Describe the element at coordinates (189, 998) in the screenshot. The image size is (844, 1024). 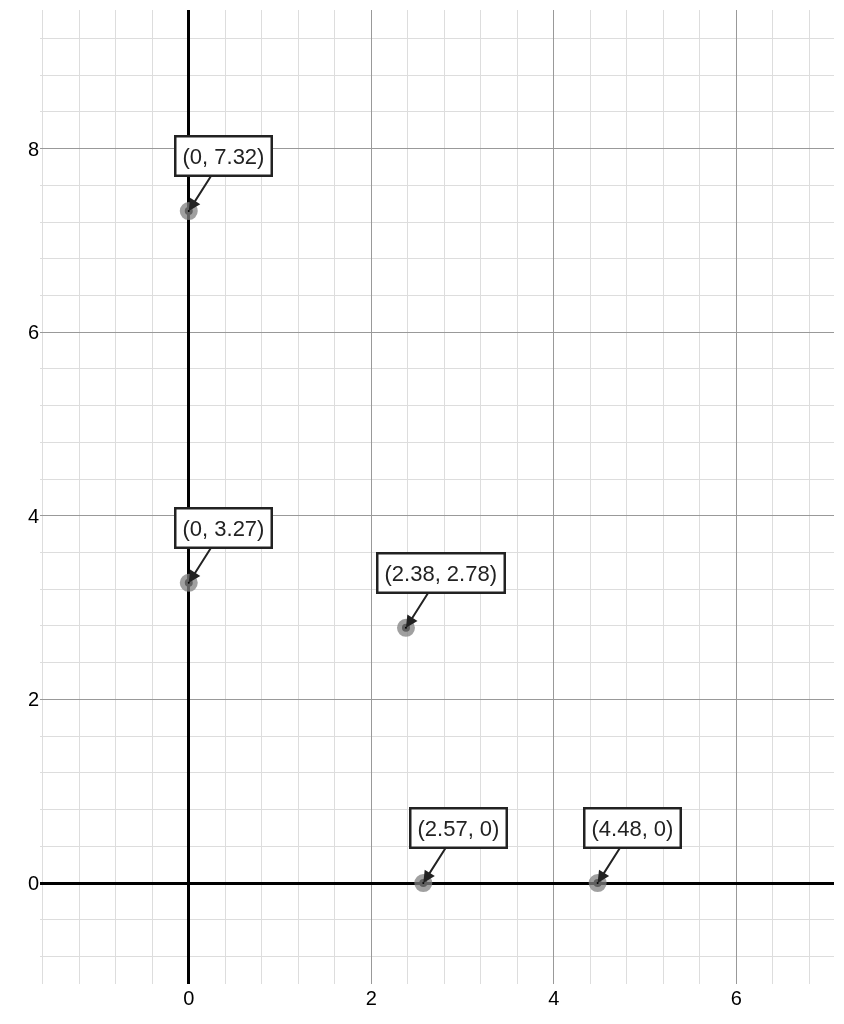
I see `x-tick-label: 0` at that location.